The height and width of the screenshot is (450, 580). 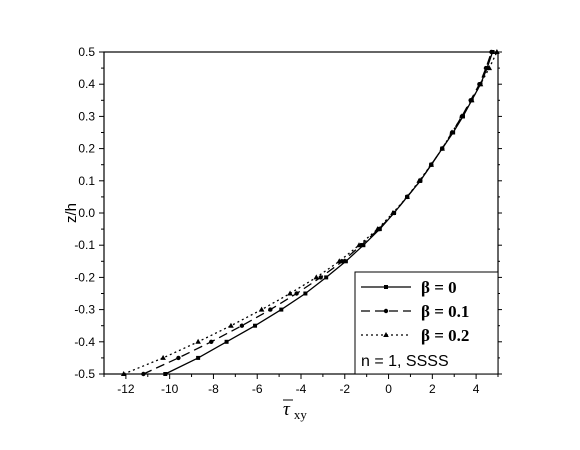 I want to click on x-tick-label: 2, so click(x=432, y=389).